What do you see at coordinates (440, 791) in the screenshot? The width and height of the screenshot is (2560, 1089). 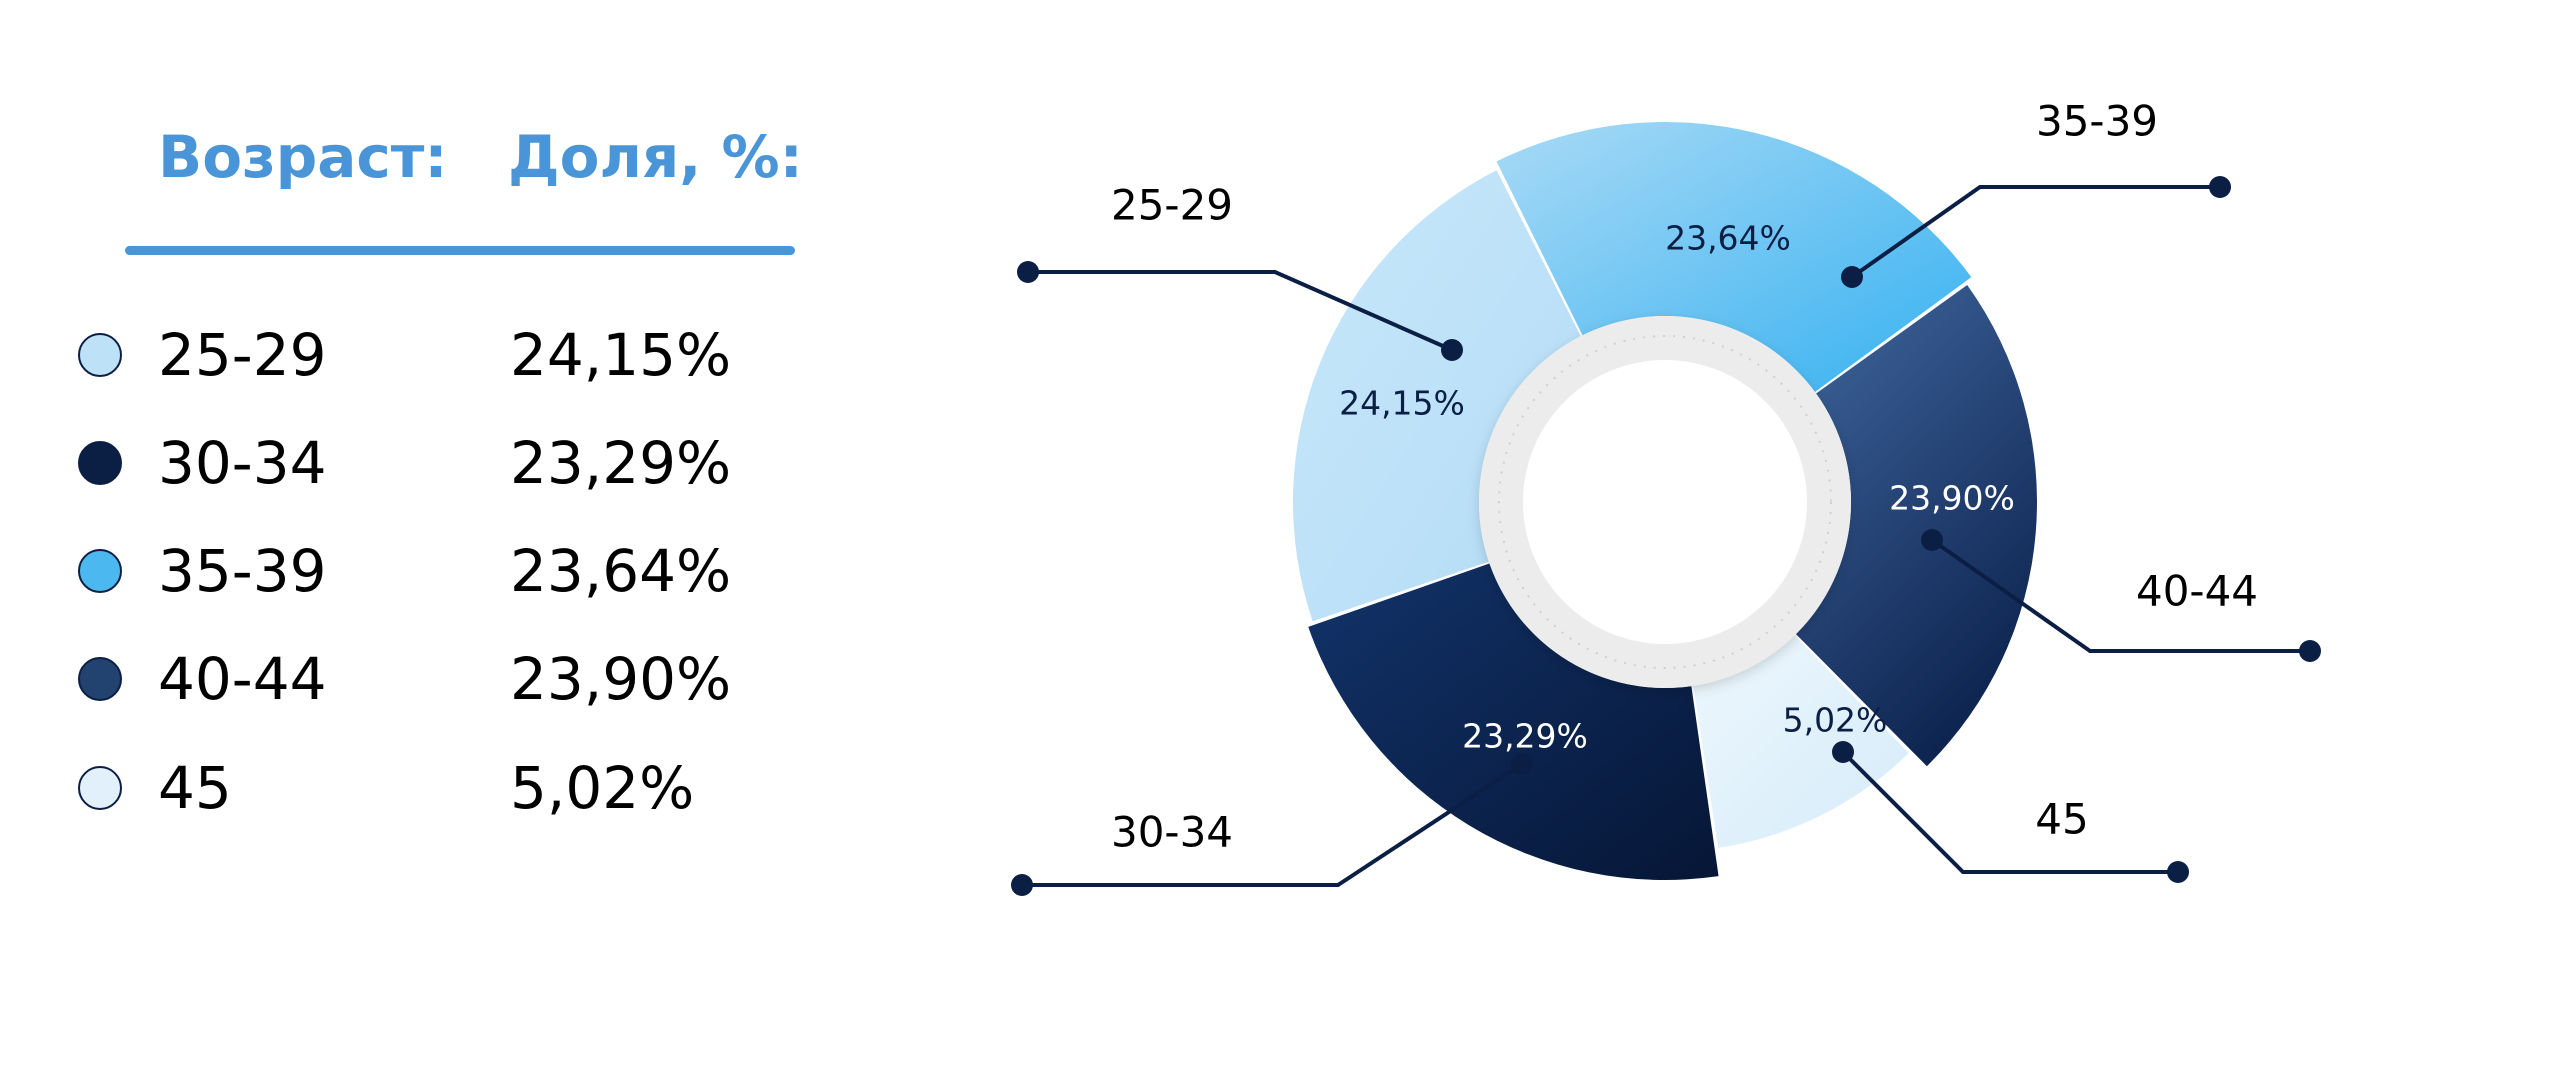 I see `legend-row-45: 45 5,02%` at bounding box center [440, 791].